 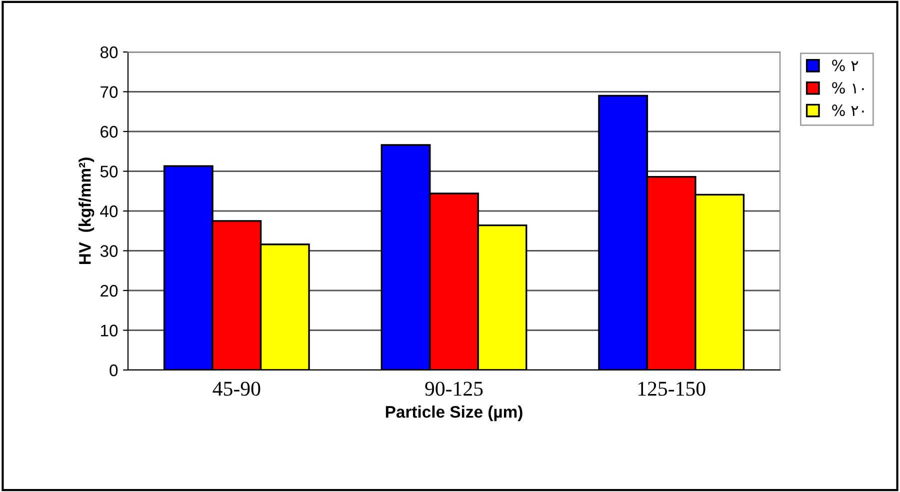 I want to click on x-tick-label: 45-90, so click(x=236, y=389).